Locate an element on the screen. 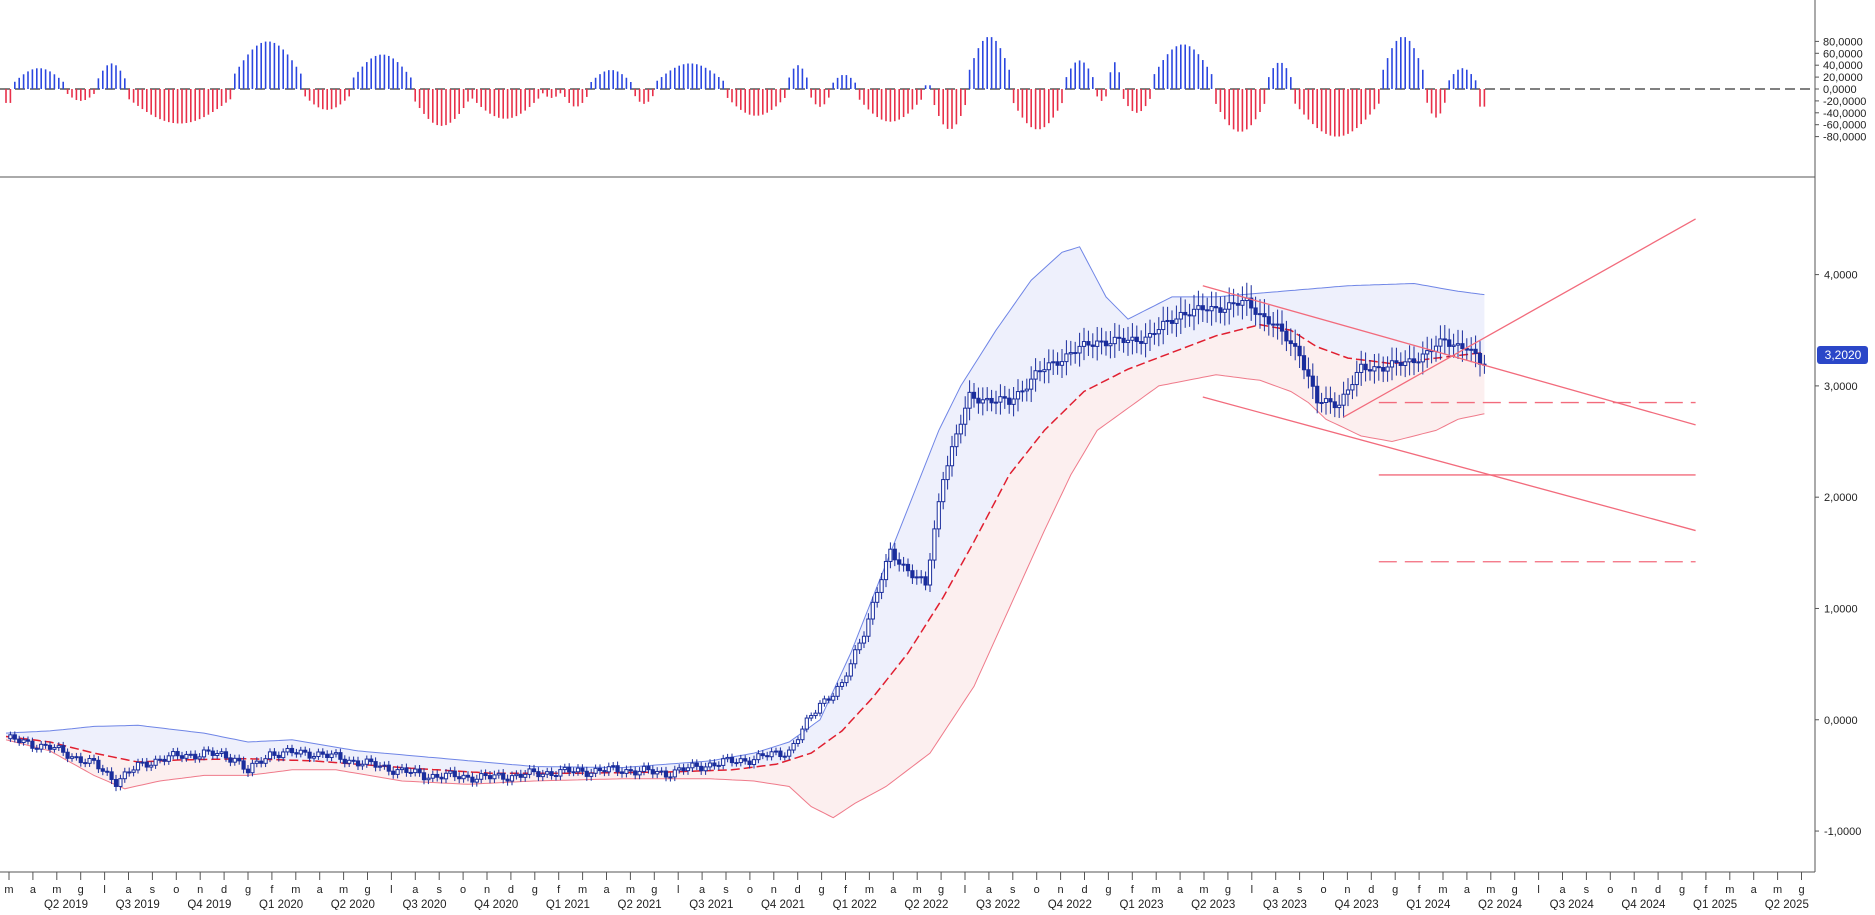 Image resolution: width=1875 pixels, height=915 pixels. price-tick-label: 1,0000 is located at coordinates (1841, 609).